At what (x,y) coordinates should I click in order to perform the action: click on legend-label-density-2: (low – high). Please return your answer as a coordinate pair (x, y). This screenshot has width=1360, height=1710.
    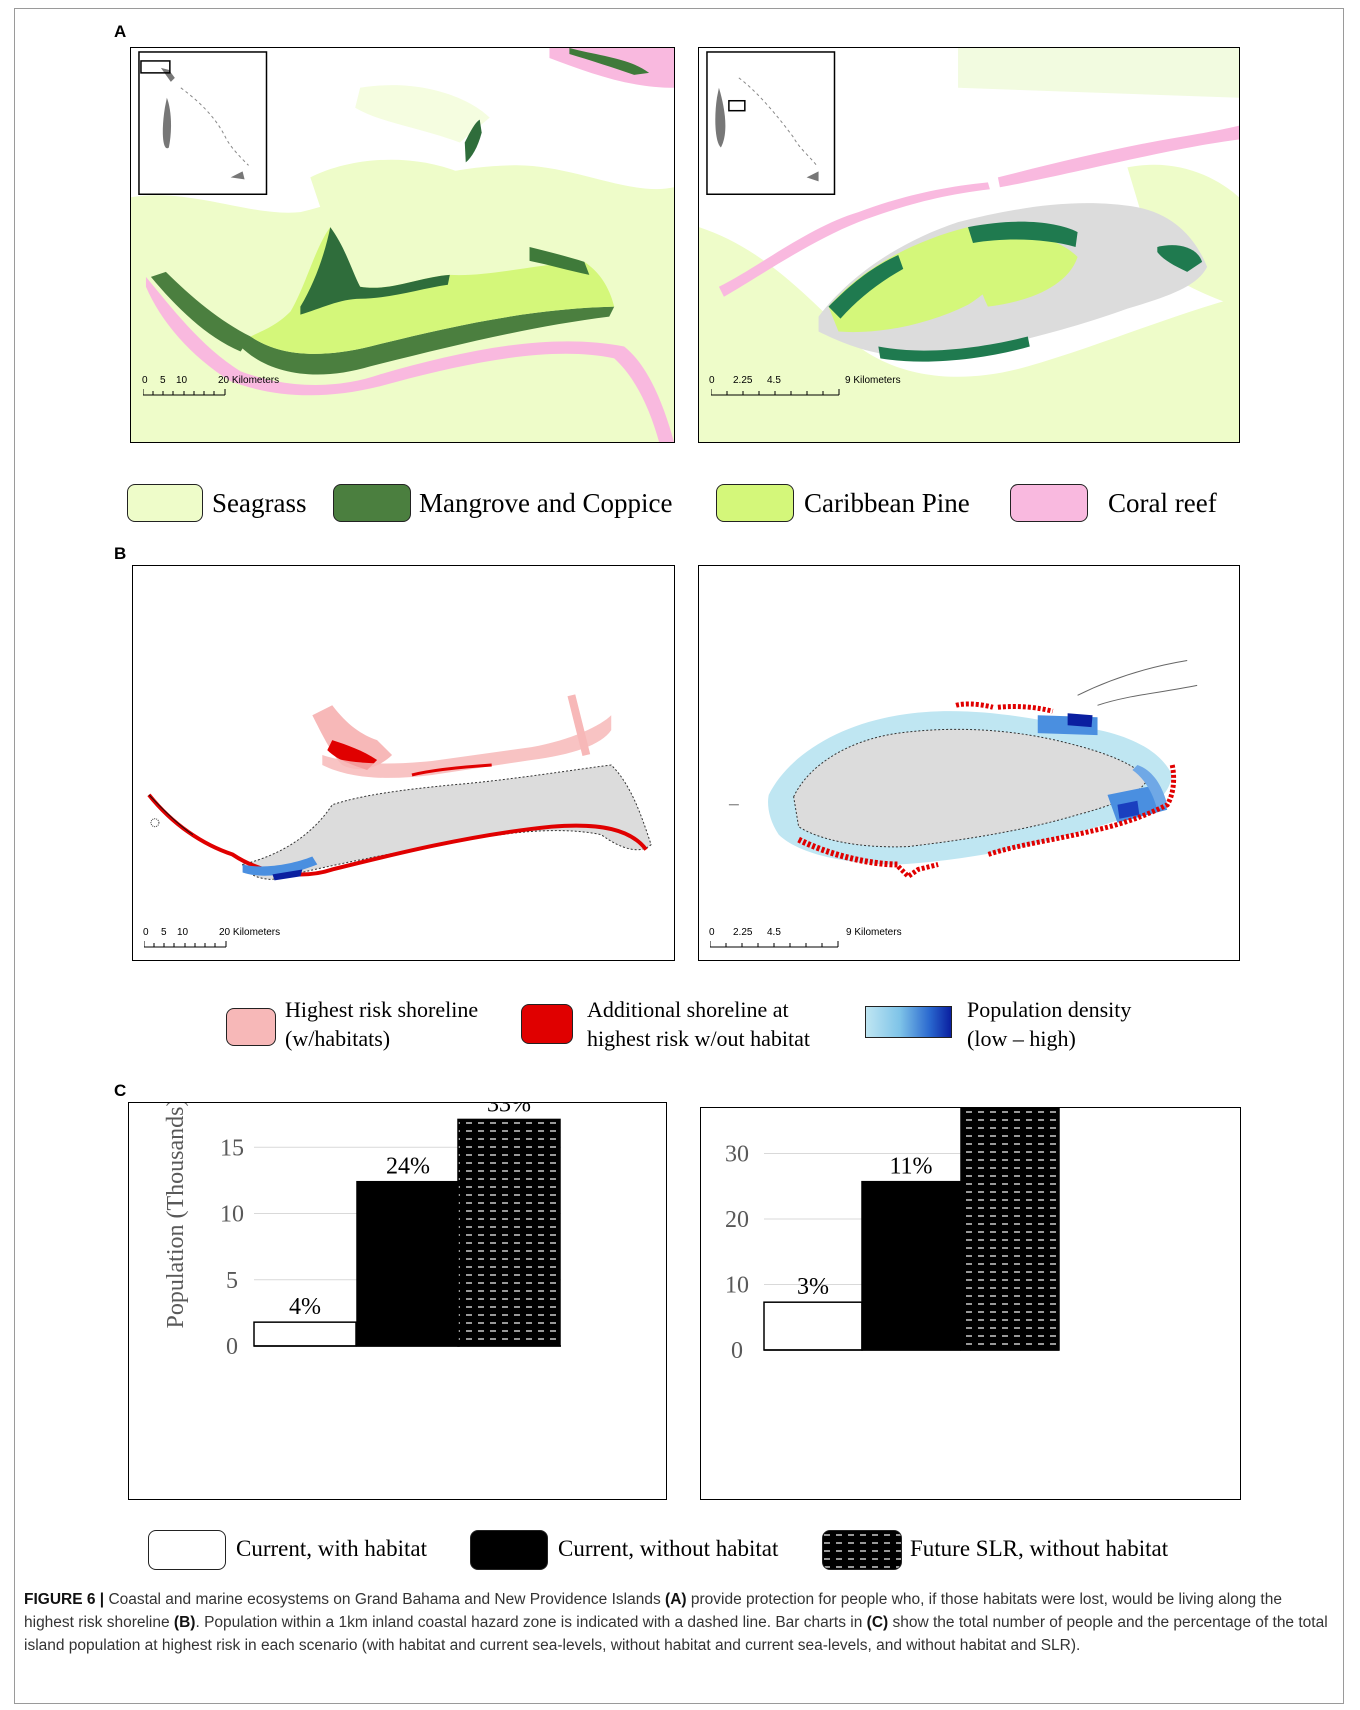
    Looking at the image, I should click on (1021, 1038).